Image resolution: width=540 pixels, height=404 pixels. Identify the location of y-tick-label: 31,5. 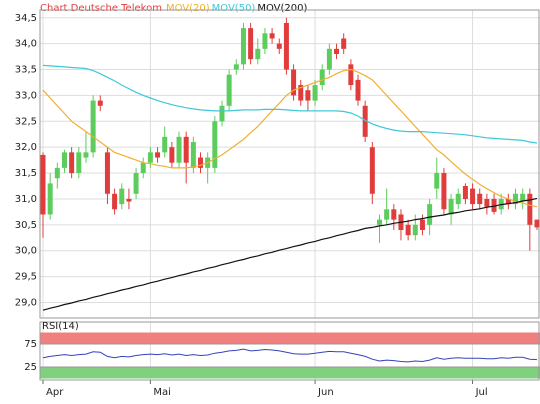
(26, 173).